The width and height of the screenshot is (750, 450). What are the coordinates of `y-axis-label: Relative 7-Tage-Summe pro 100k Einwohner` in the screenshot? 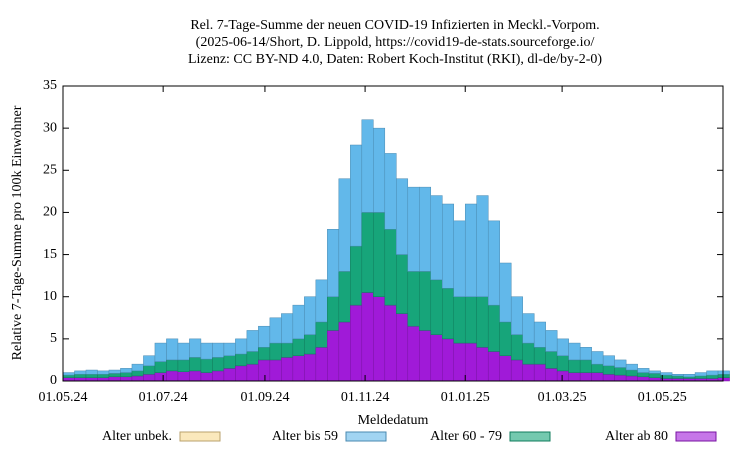 It's located at (17, 232).